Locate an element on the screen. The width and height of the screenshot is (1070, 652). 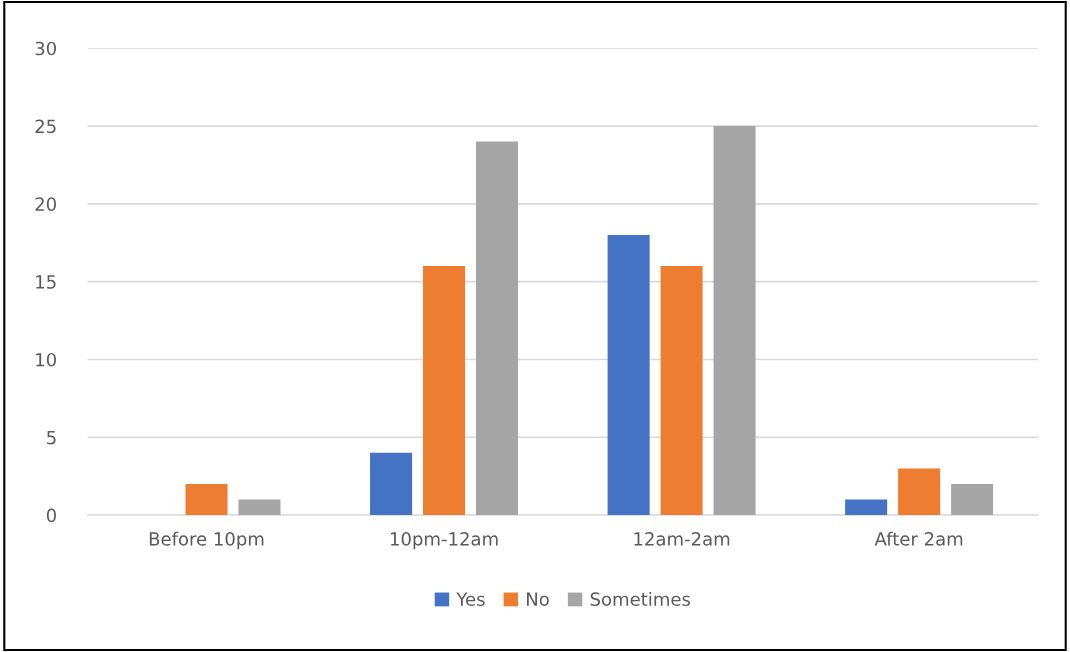
y-tick-label: 5 is located at coordinates (51, 437).